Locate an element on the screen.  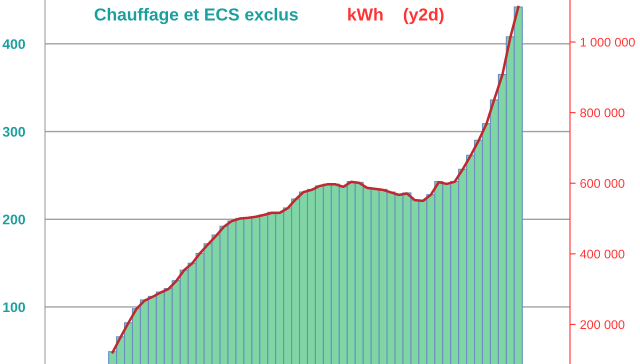
y2-tick-label: 400 000 is located at coordinates (602, 254).